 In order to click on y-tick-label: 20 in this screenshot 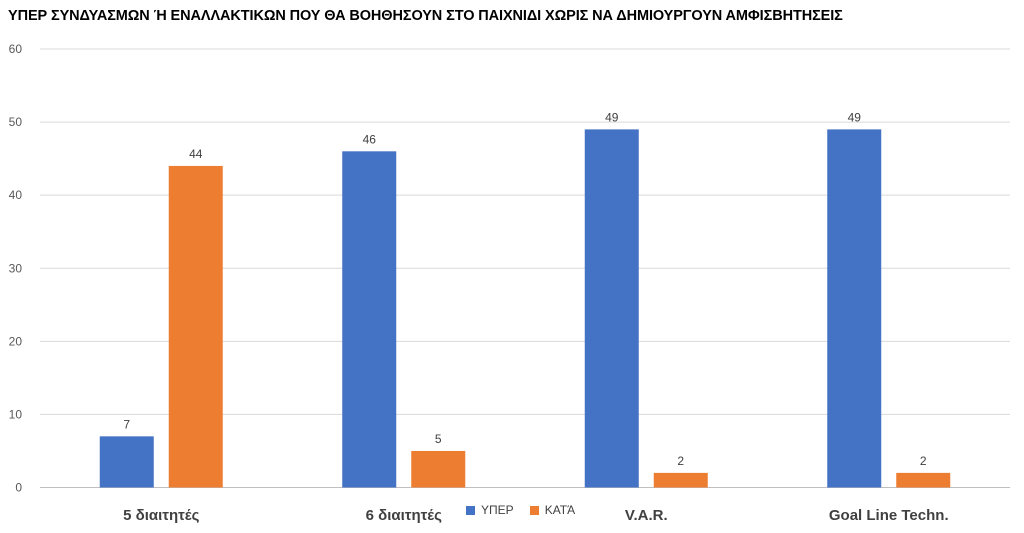, I will do `click(16, 341)`.